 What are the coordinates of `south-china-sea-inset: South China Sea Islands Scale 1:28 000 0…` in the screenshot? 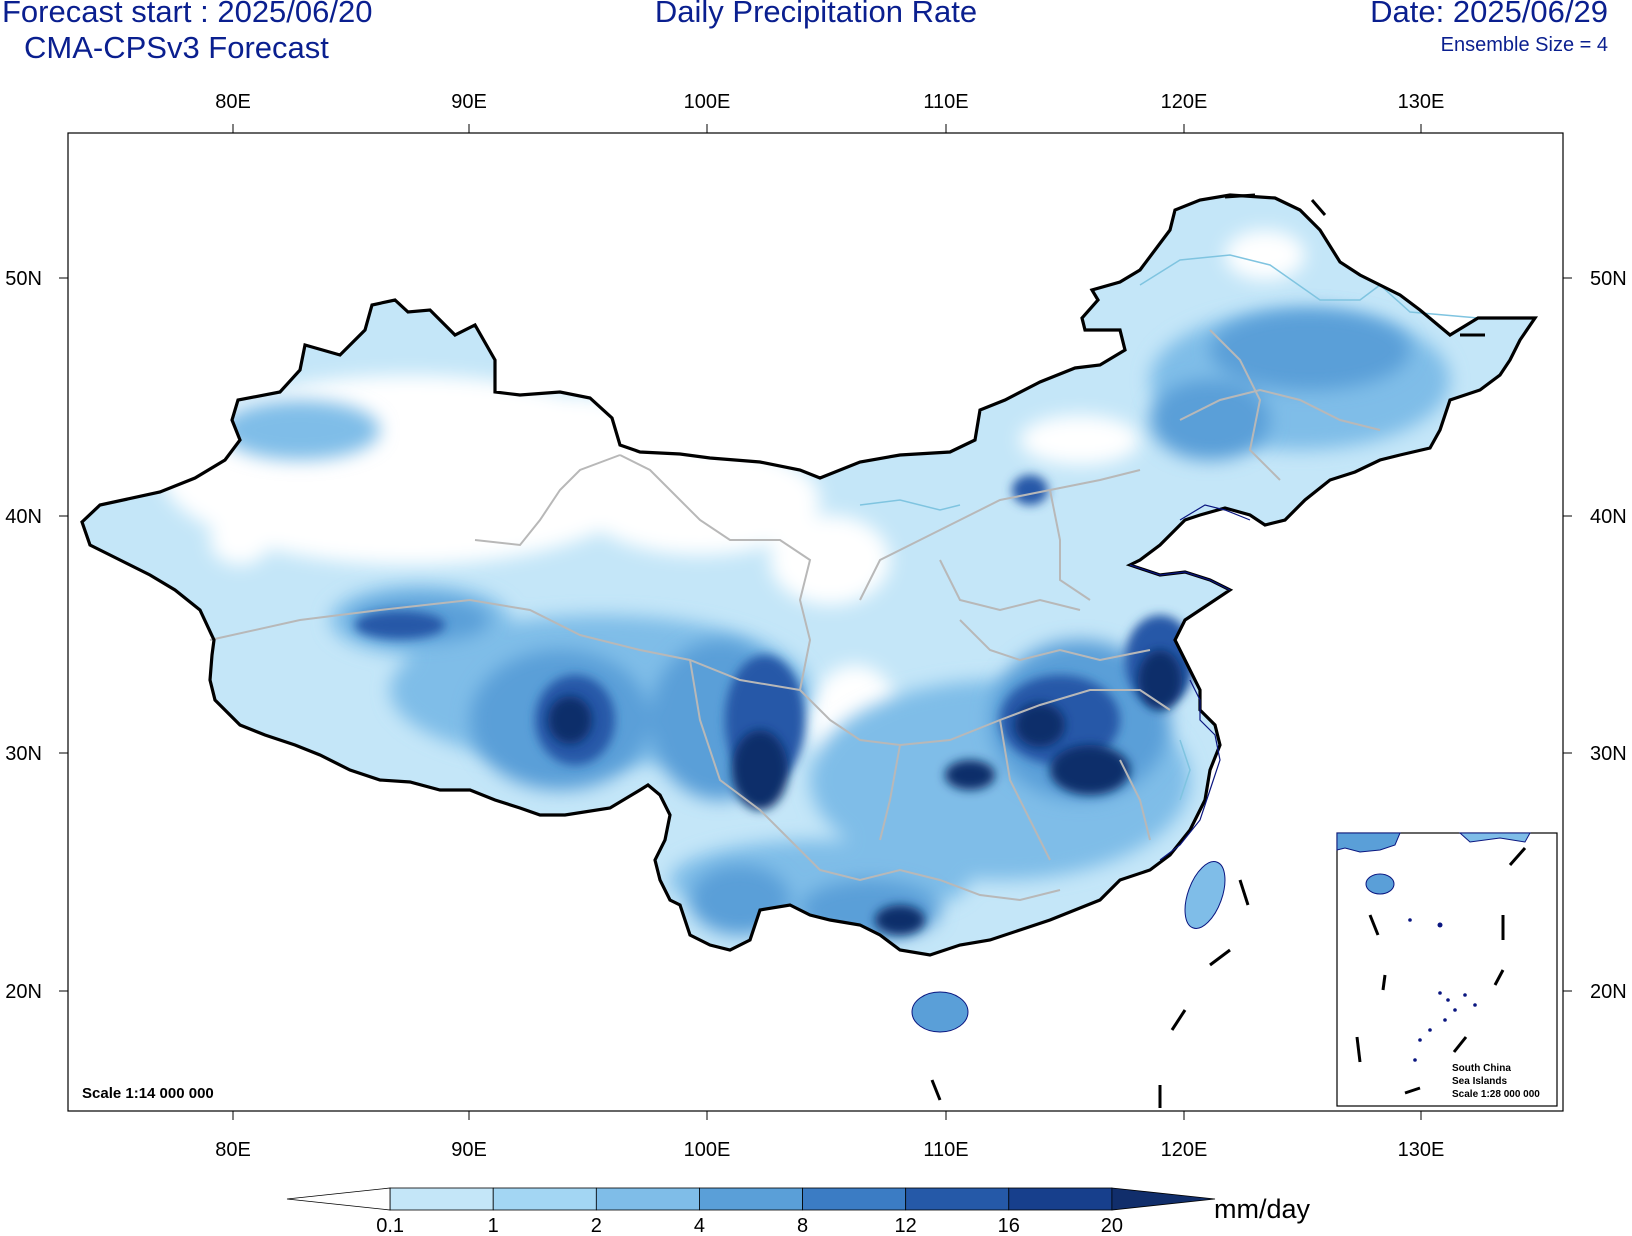 It's located at (1447, 969).